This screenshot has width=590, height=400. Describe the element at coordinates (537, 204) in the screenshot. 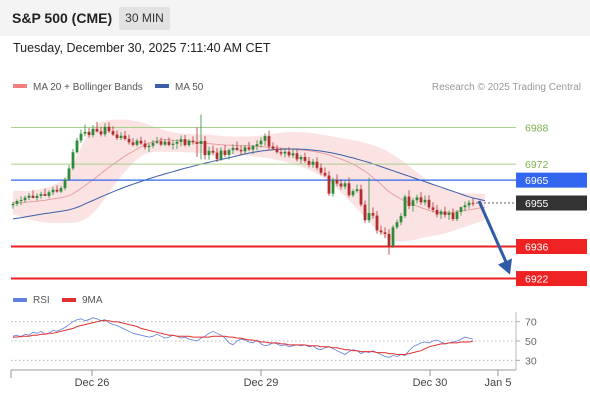

I see `level-label-6955: 6955` at that location.